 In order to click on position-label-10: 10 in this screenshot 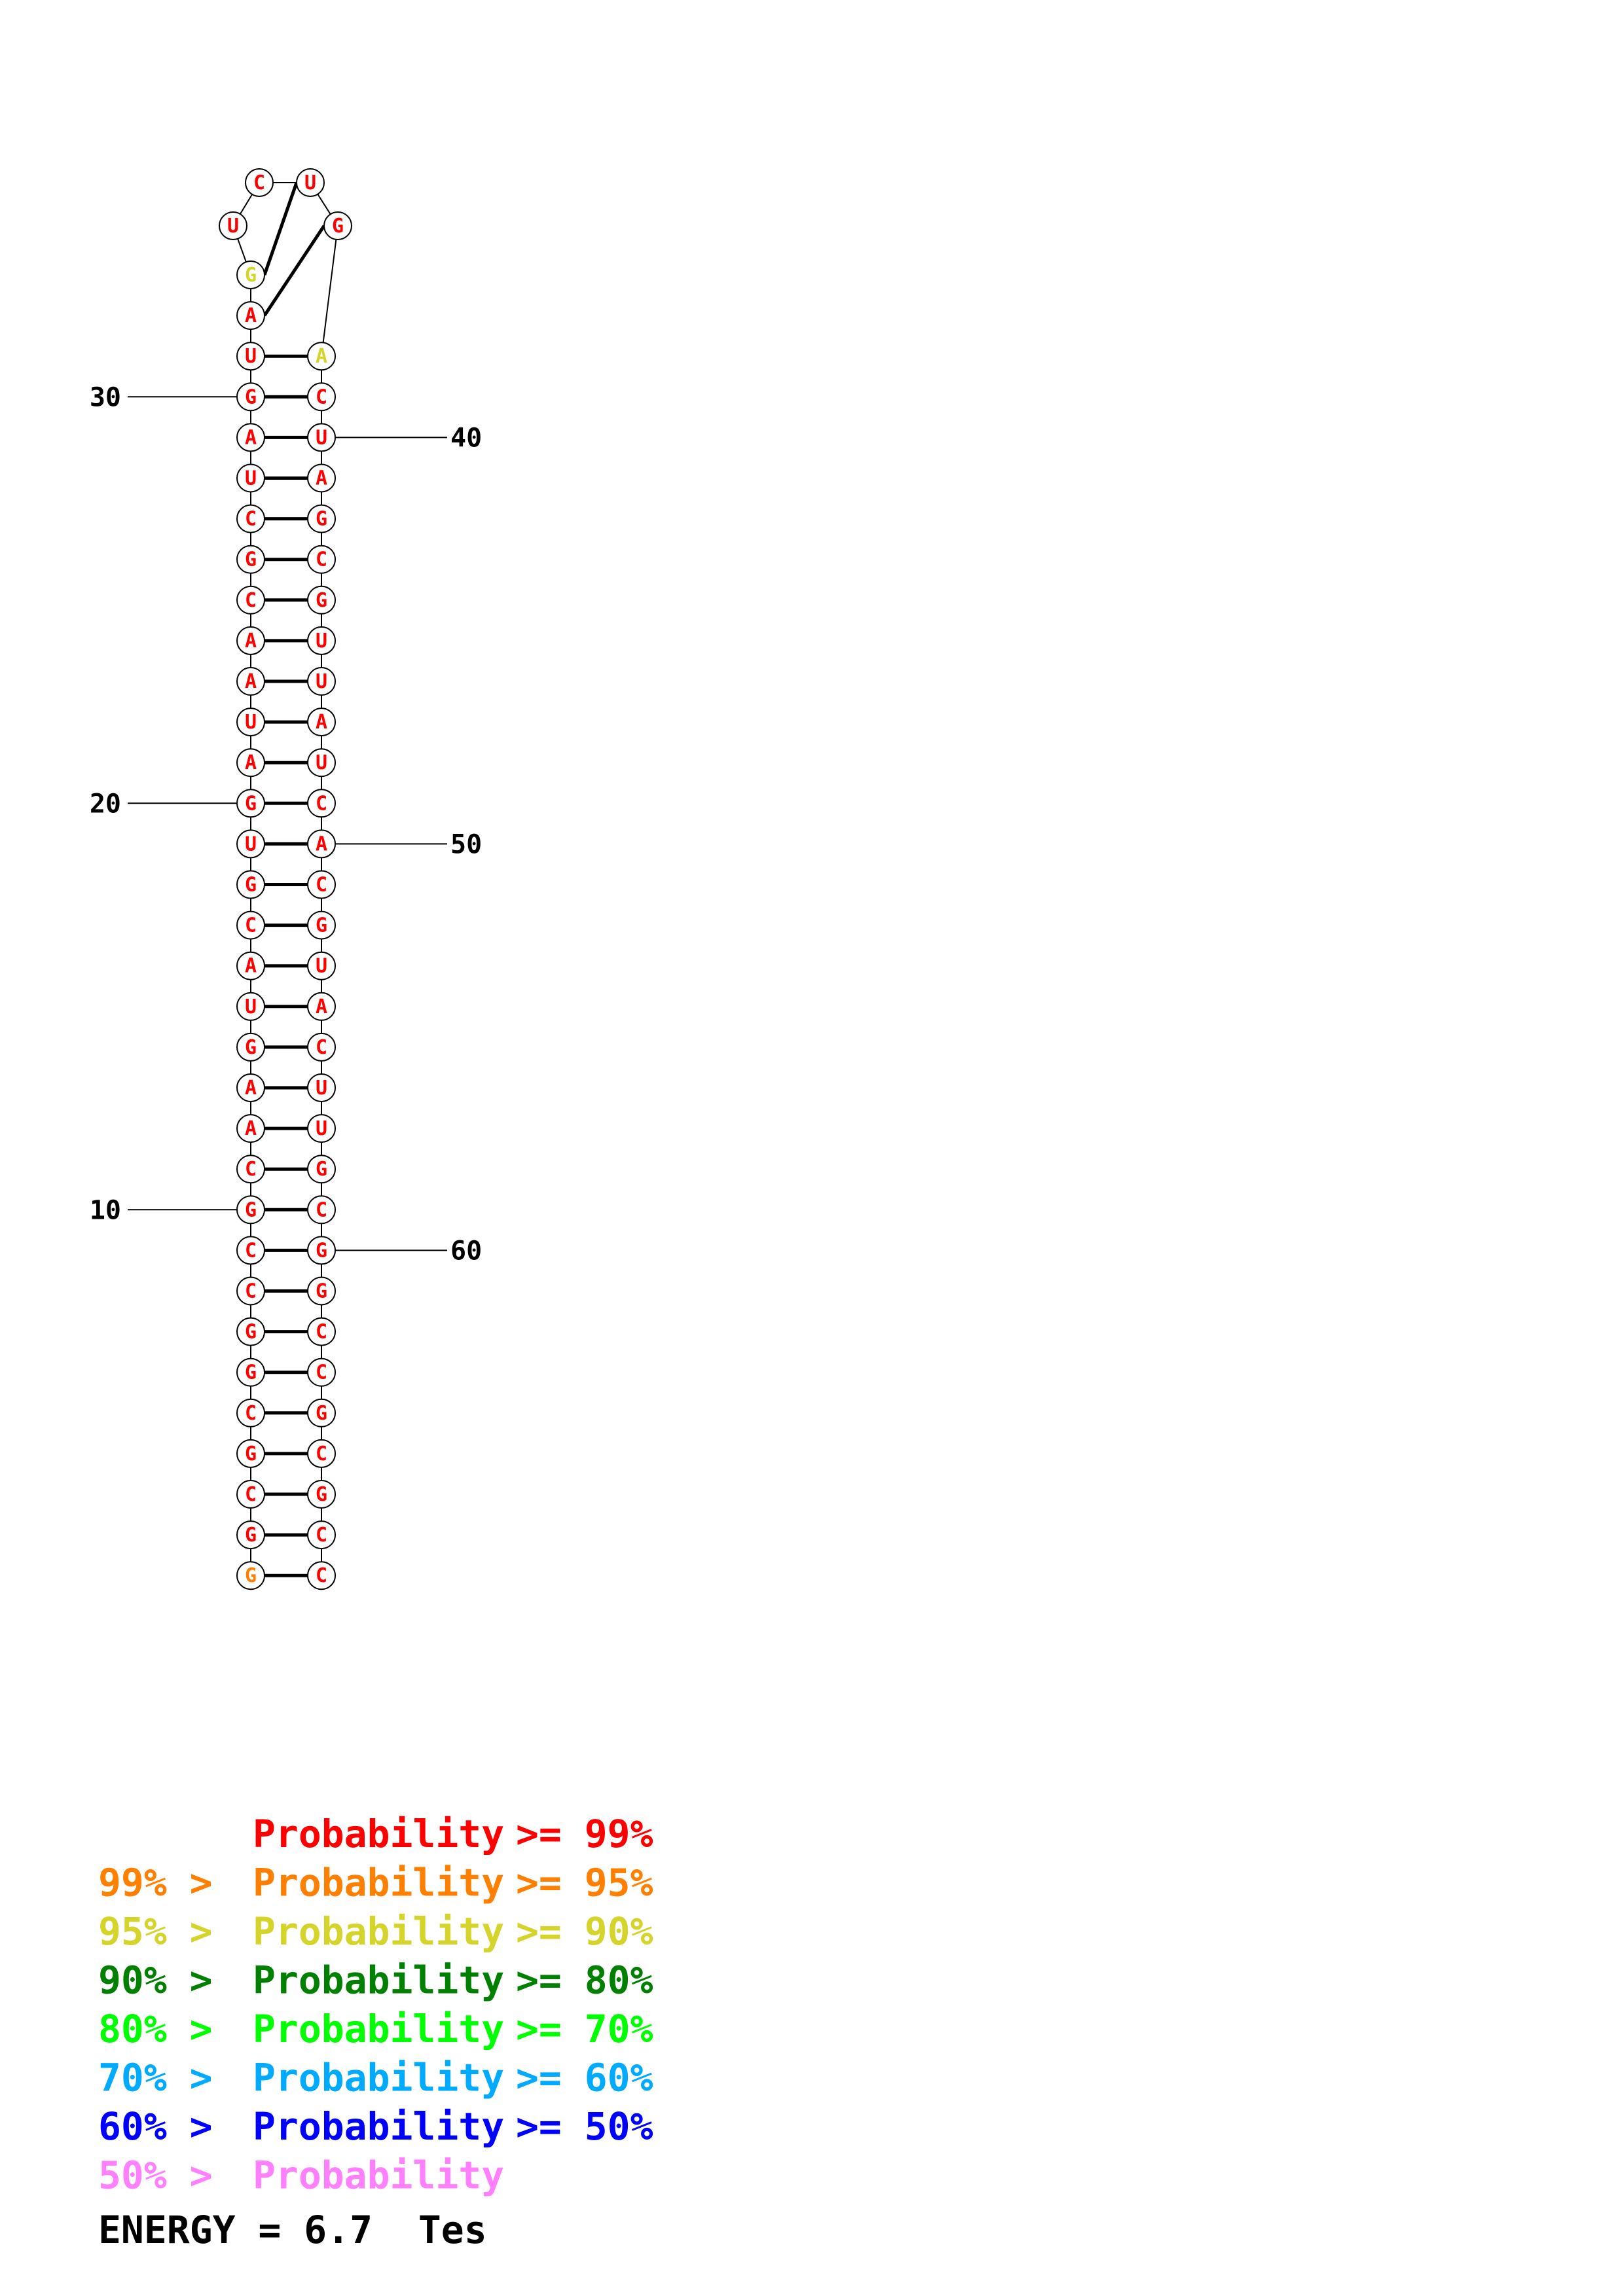, I will do `click(163, 1210)`.